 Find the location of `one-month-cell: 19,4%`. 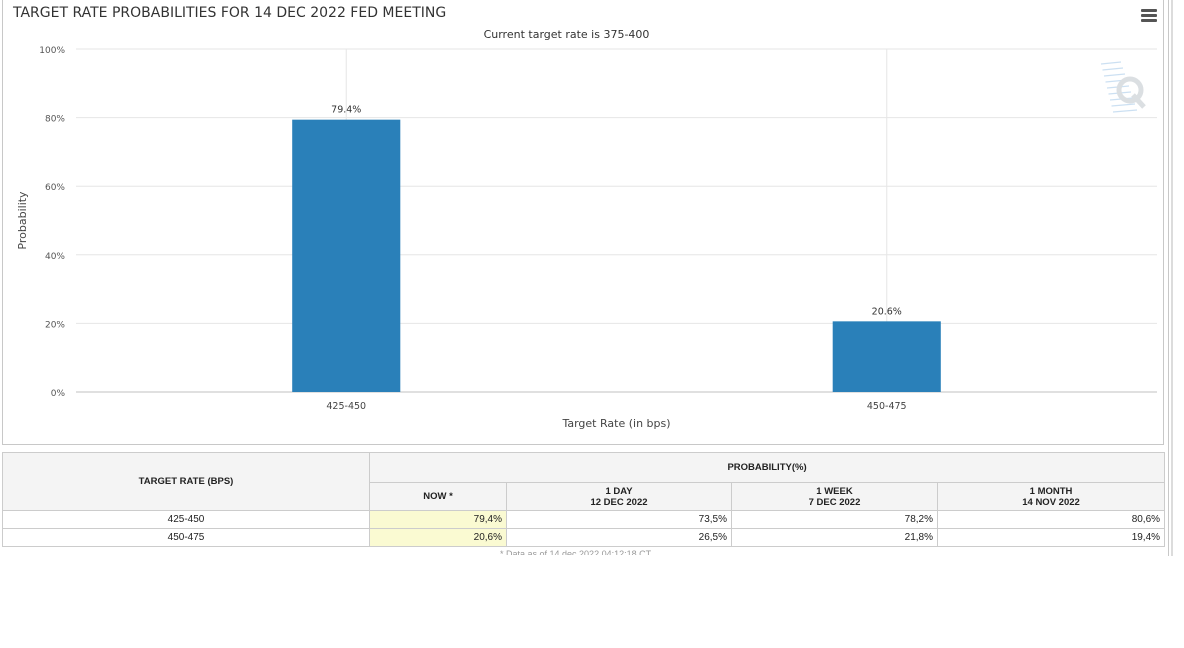

one-month-cell: 19,4% is located at coordinates (1051, 537).